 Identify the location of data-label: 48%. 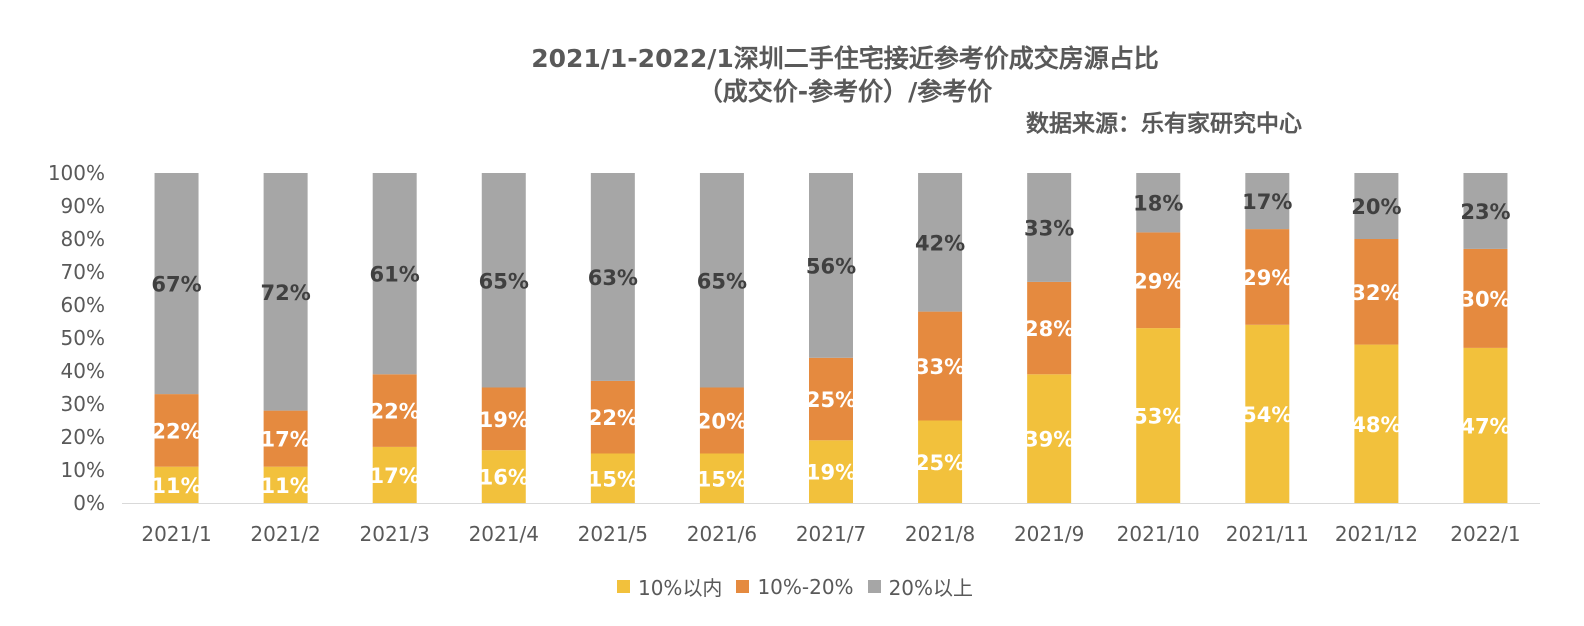
(1376, 425).